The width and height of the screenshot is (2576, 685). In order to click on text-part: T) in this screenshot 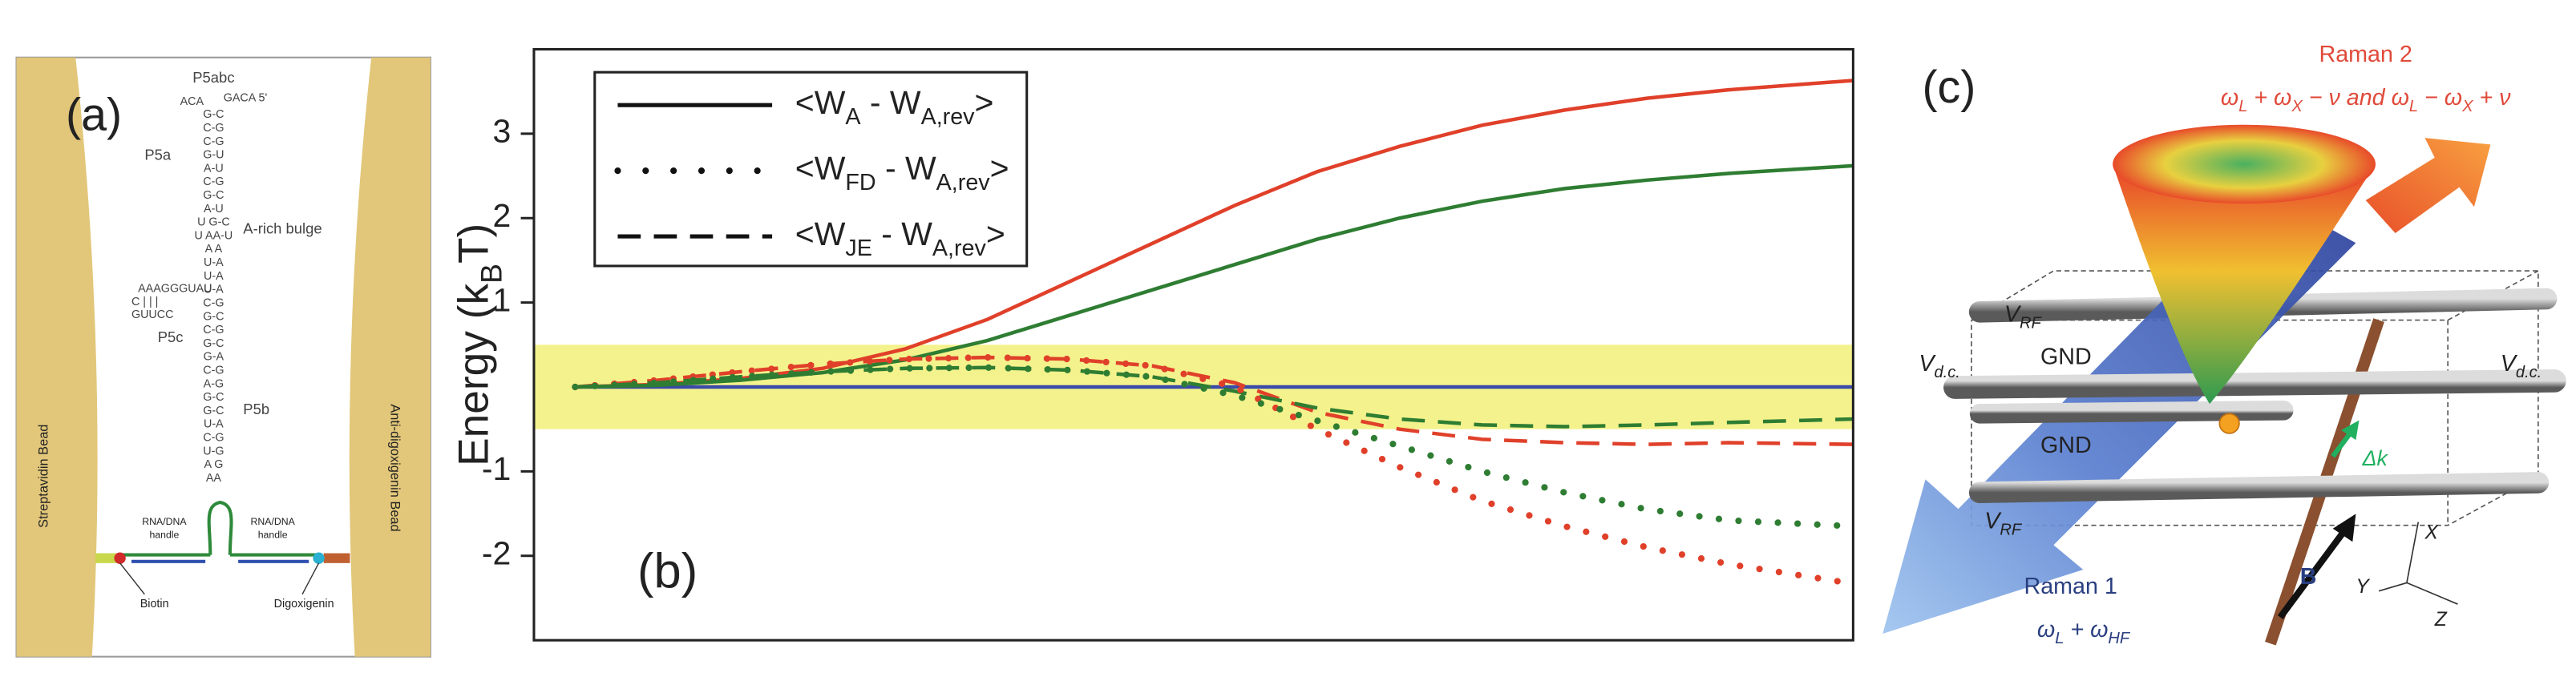, I will do `click(473, 244)`.